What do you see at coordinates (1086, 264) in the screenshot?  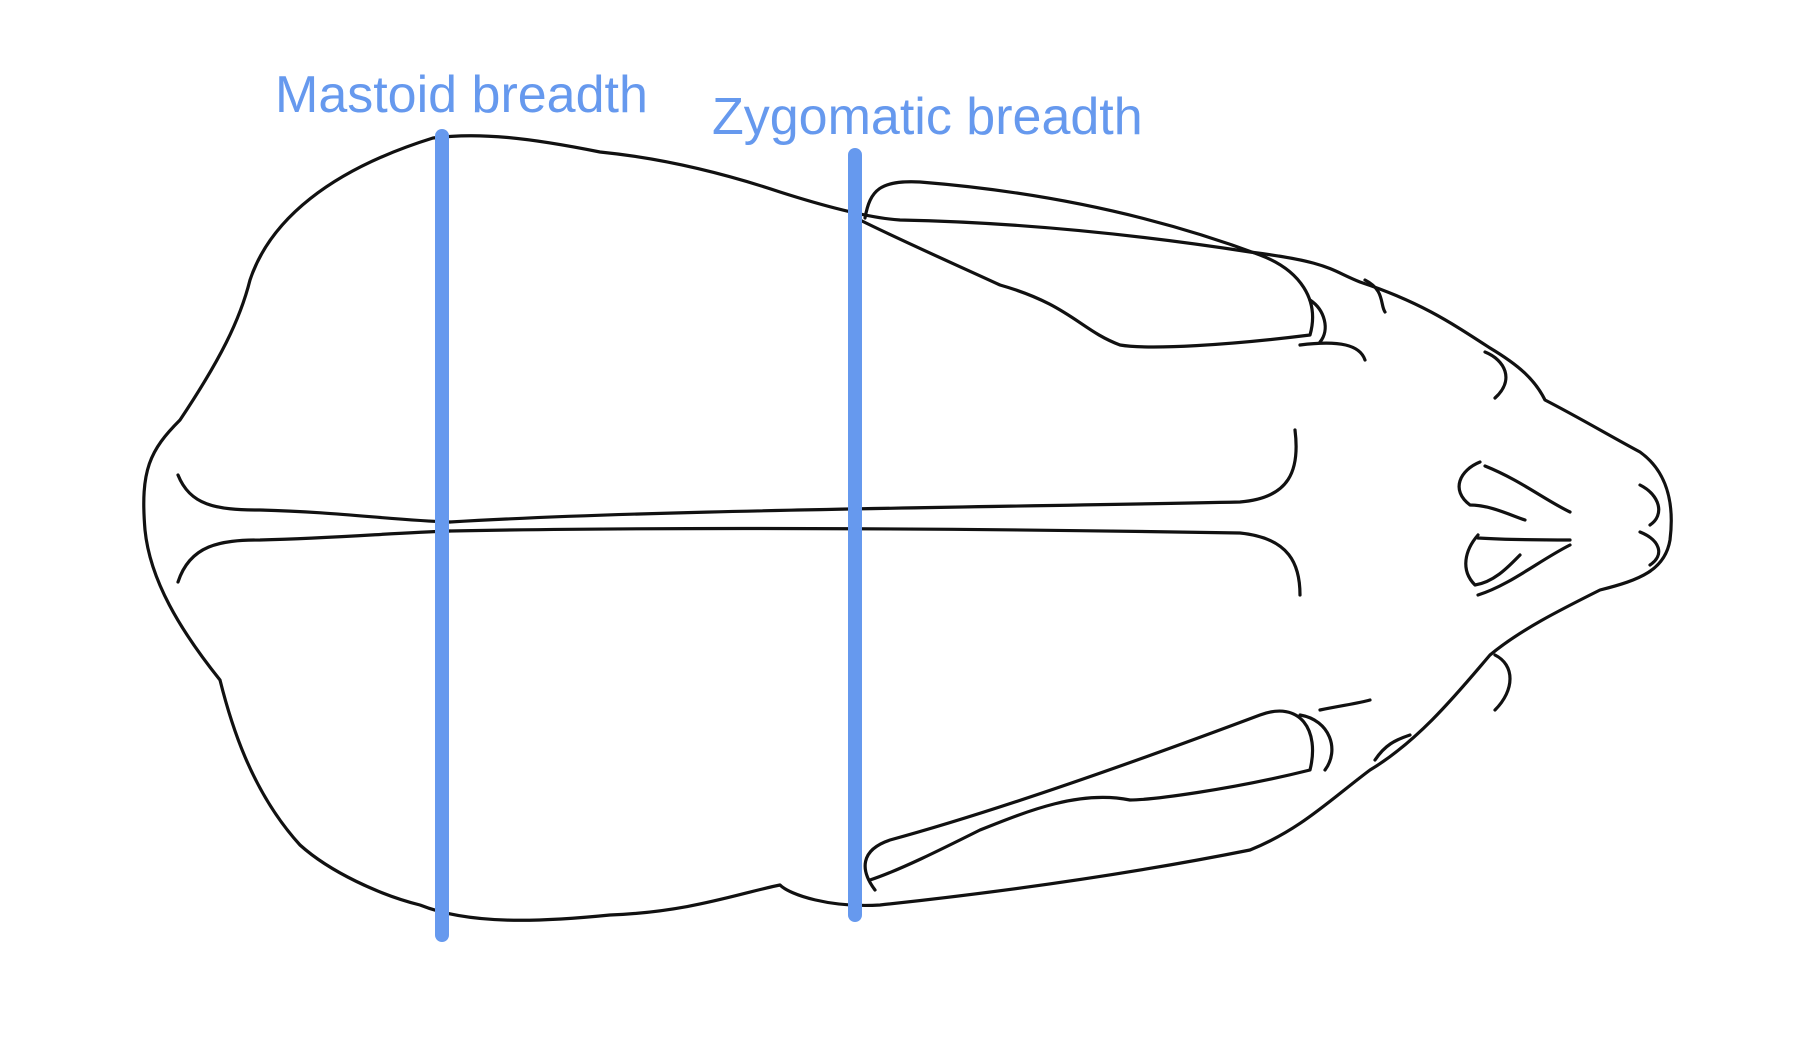 I see `zygomatic-arch-upper` at bounding box center [1086, 264].